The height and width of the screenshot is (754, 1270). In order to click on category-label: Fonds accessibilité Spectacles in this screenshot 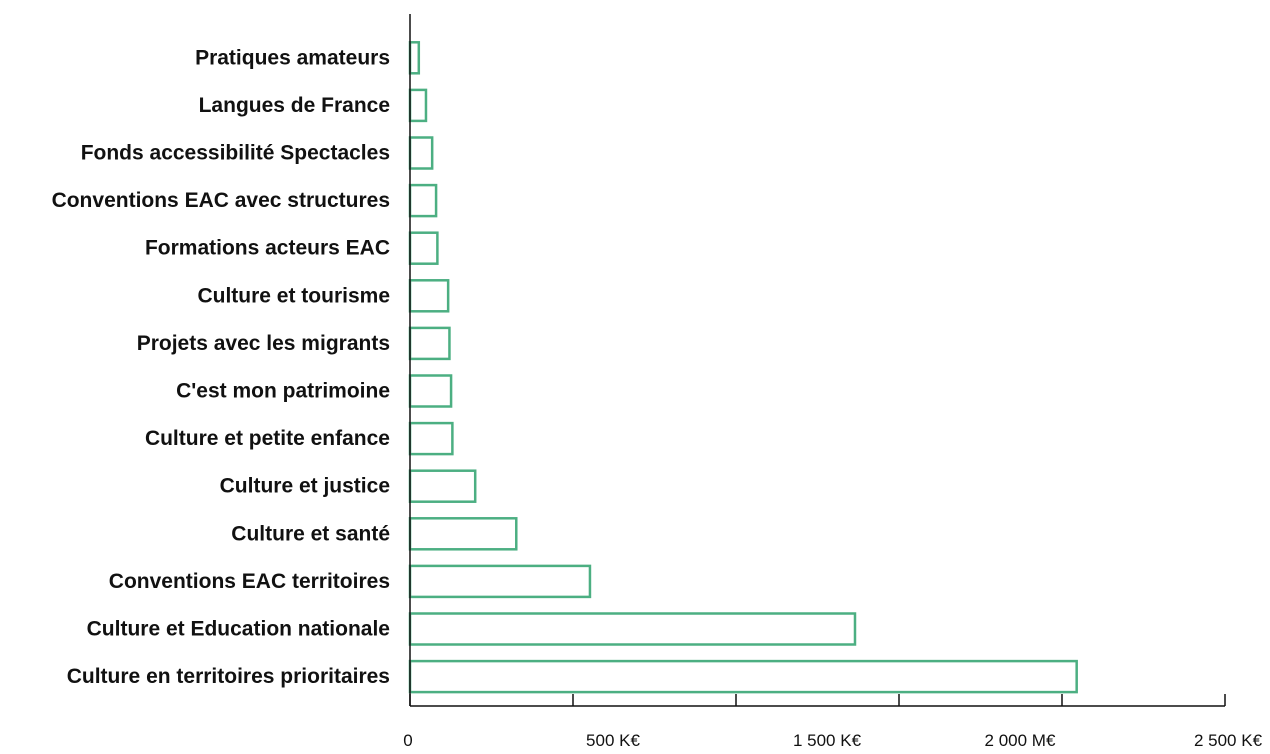, I will do `click(235, 153)`.